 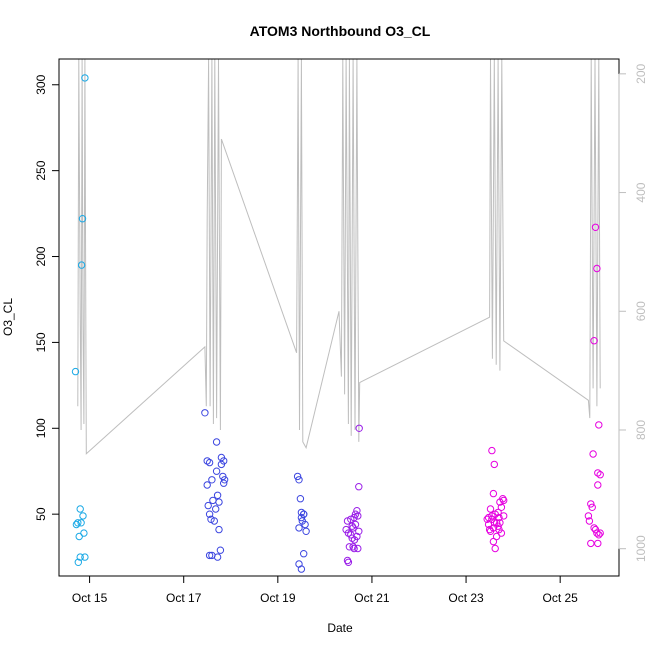 I want to click on x-tick-label: Oct 19, so click(x=278, y=598).